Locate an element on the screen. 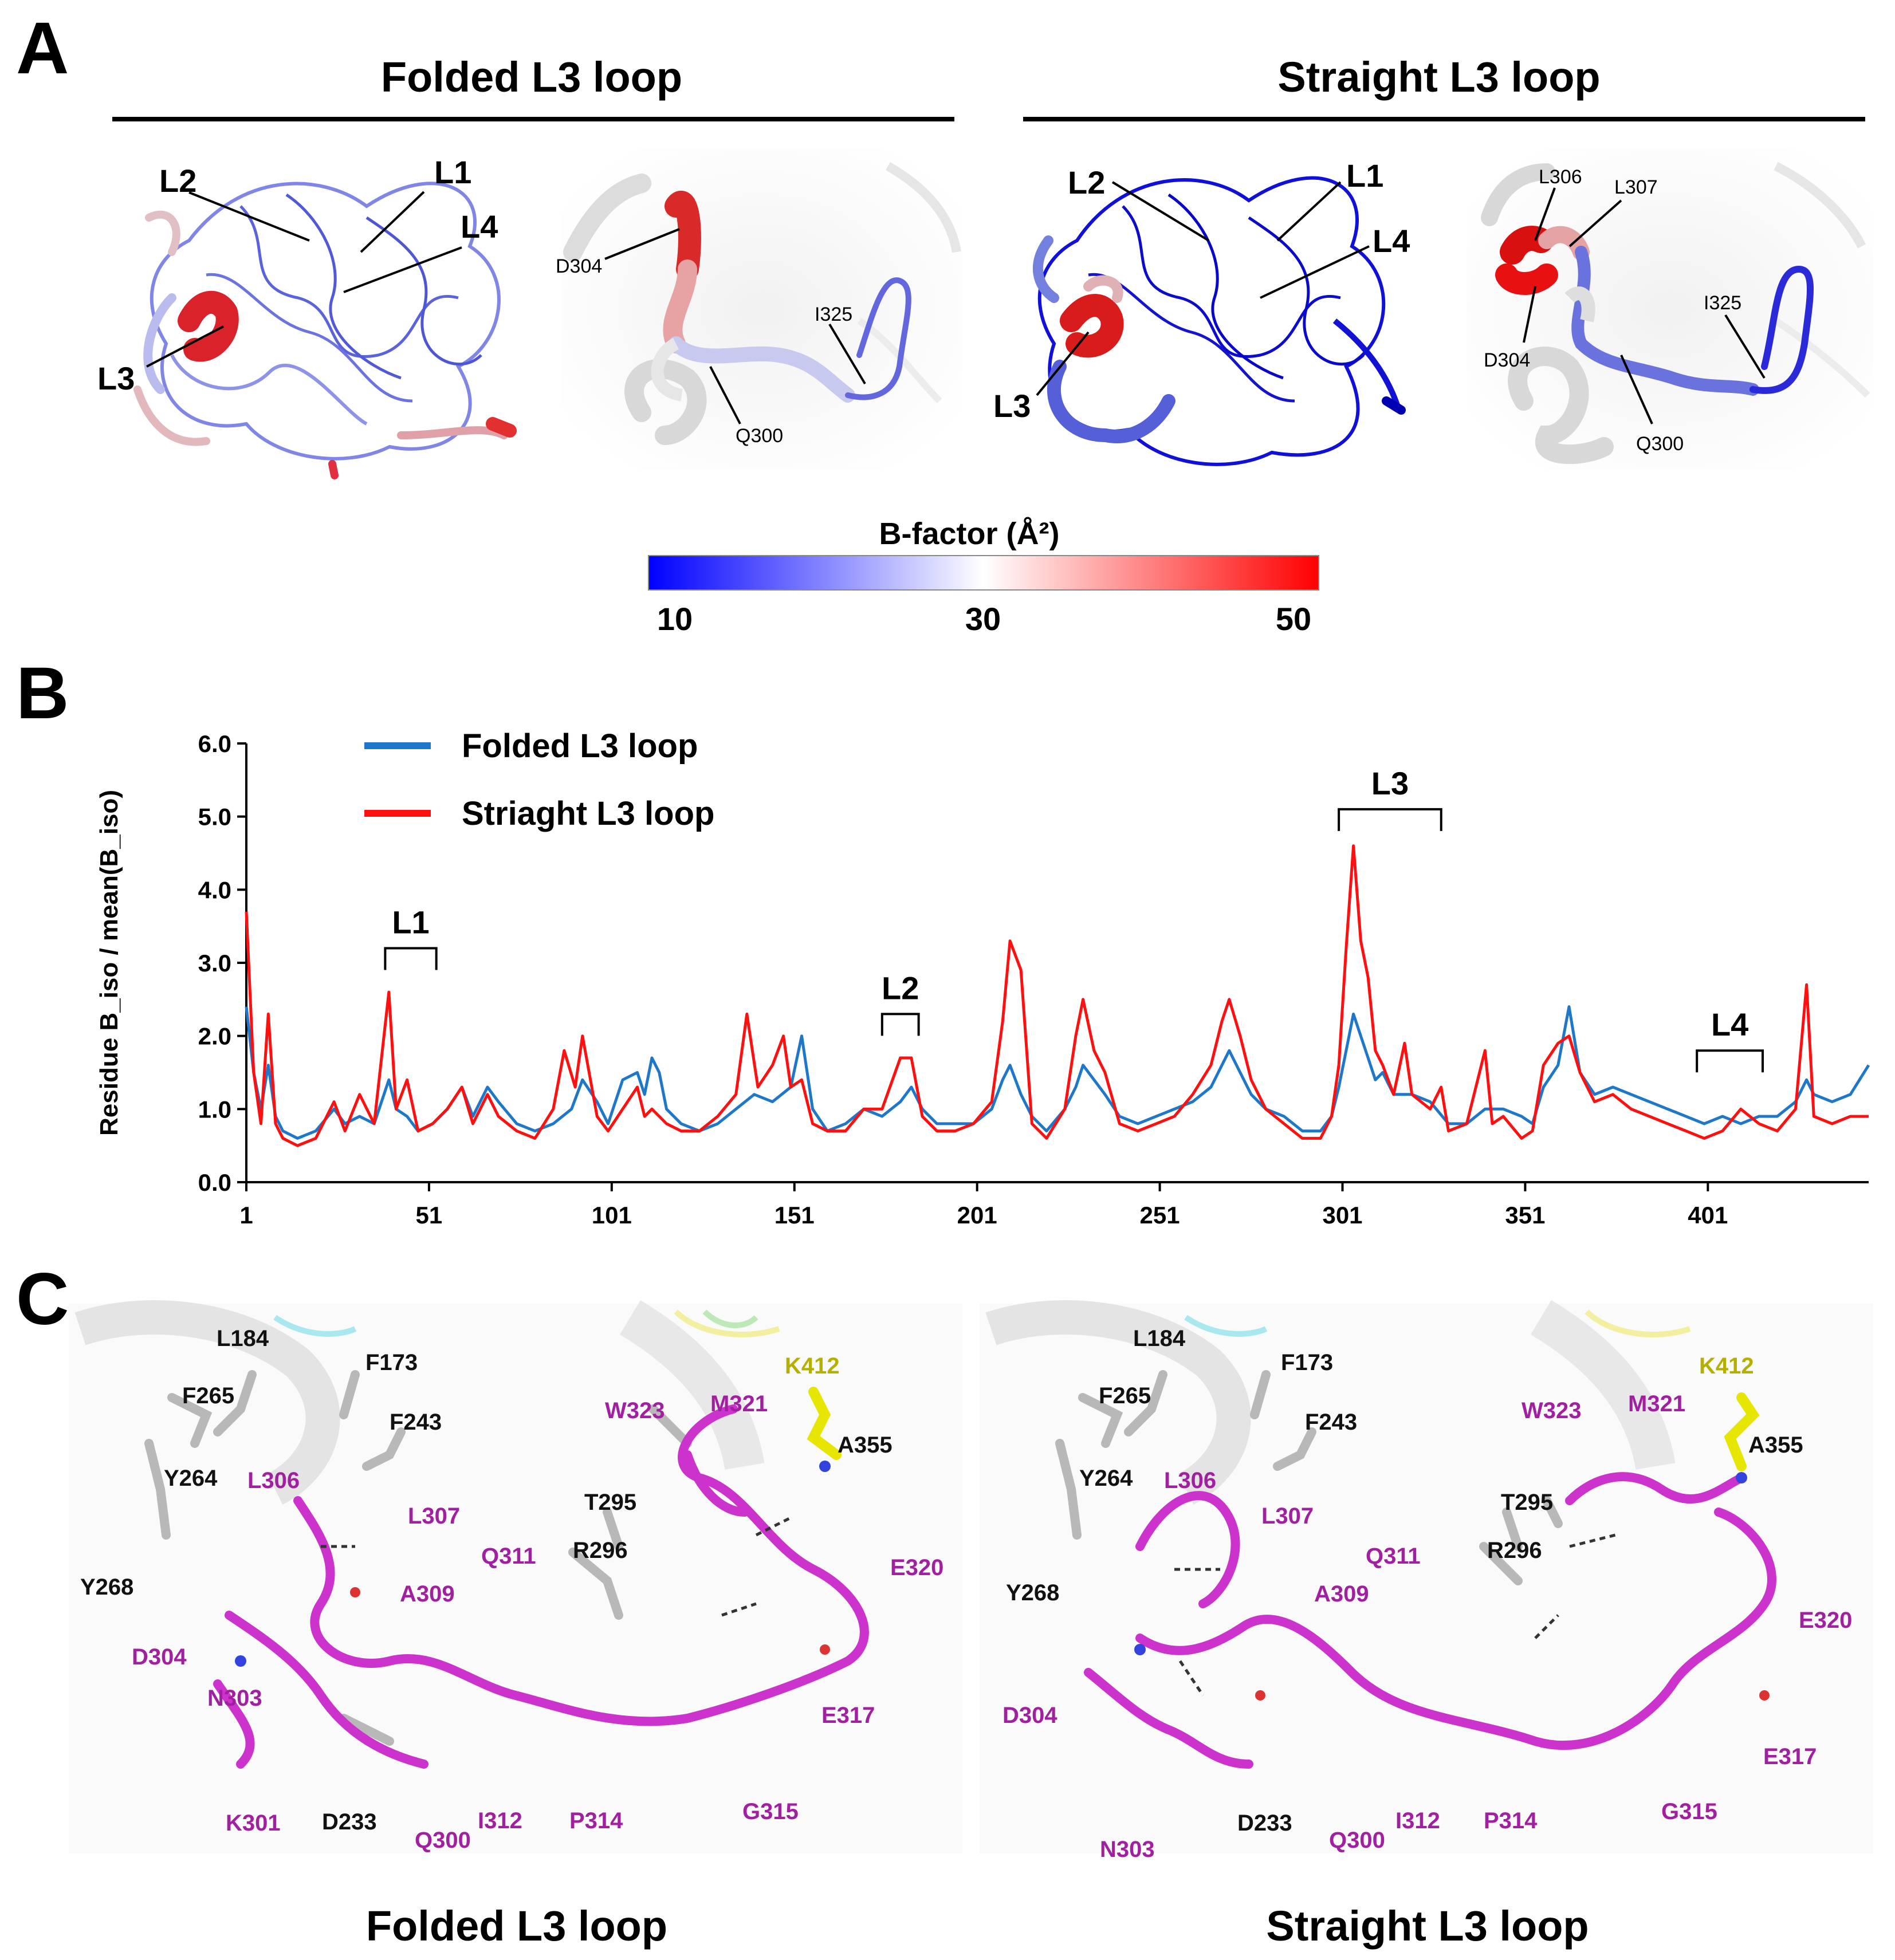  folded-L3-label: L3 is located at coordinates (116, 378).